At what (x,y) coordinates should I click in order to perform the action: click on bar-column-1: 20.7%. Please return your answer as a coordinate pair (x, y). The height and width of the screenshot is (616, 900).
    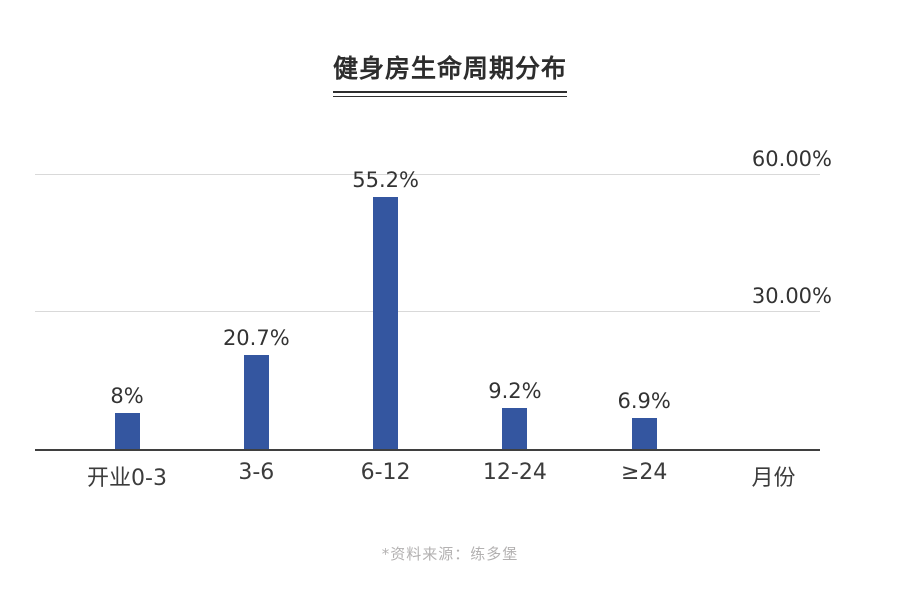
    Looking at the image, I should click on (256, 388).